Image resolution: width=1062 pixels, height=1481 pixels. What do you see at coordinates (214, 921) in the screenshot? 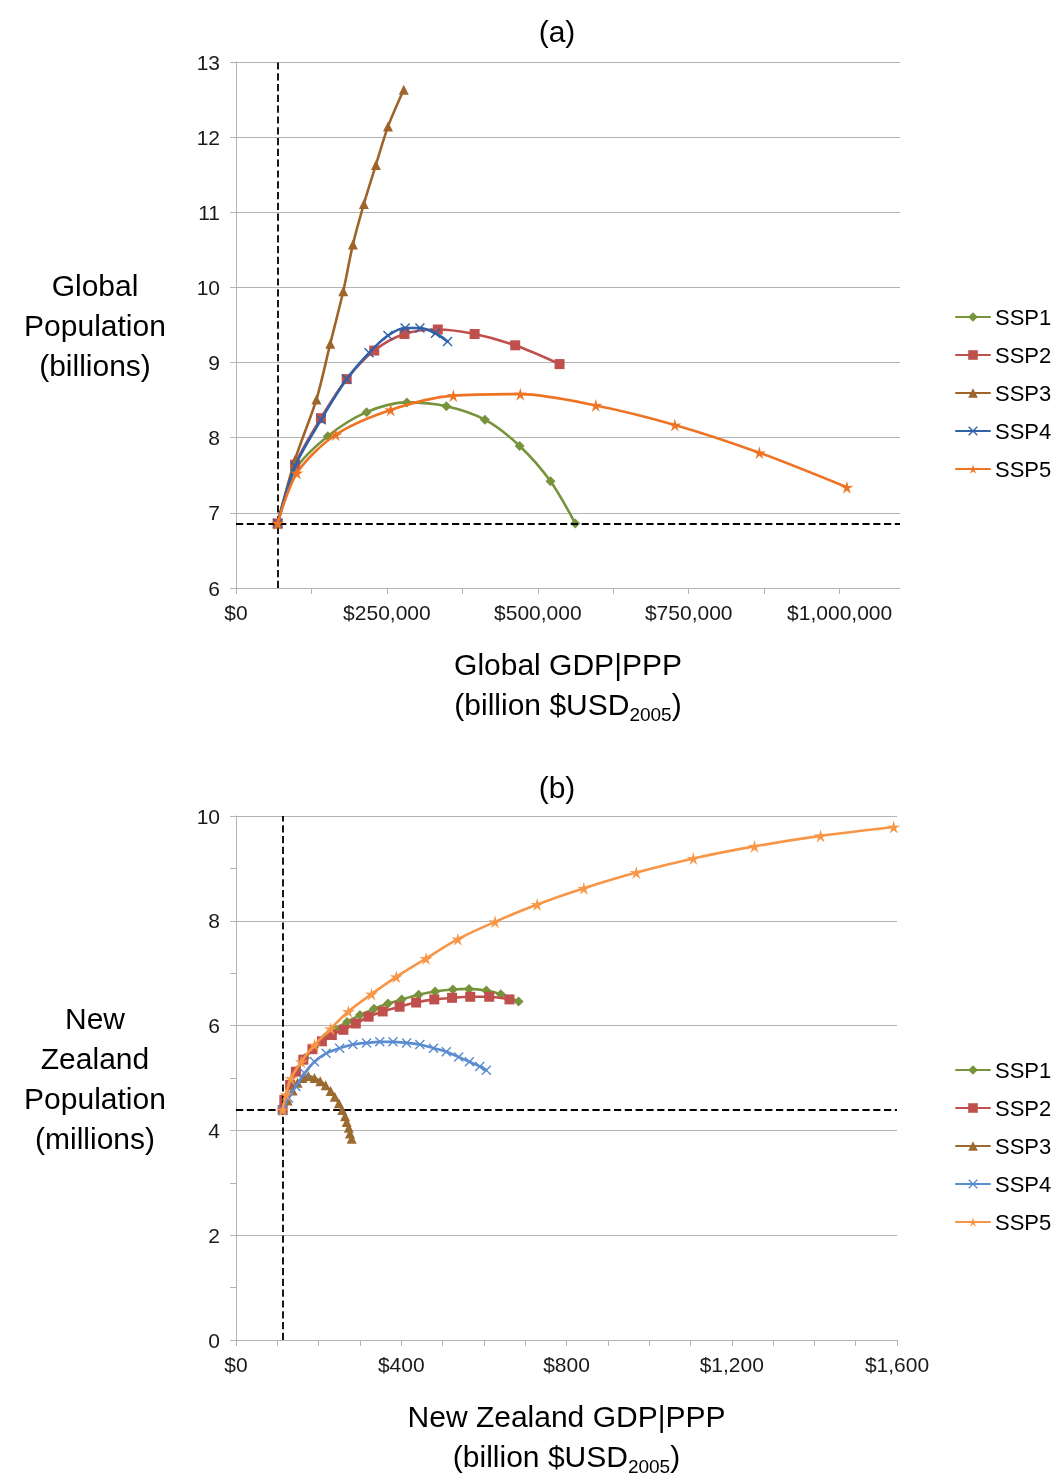
I see `y-tick-label: 8` at bounding box center [214, 921].